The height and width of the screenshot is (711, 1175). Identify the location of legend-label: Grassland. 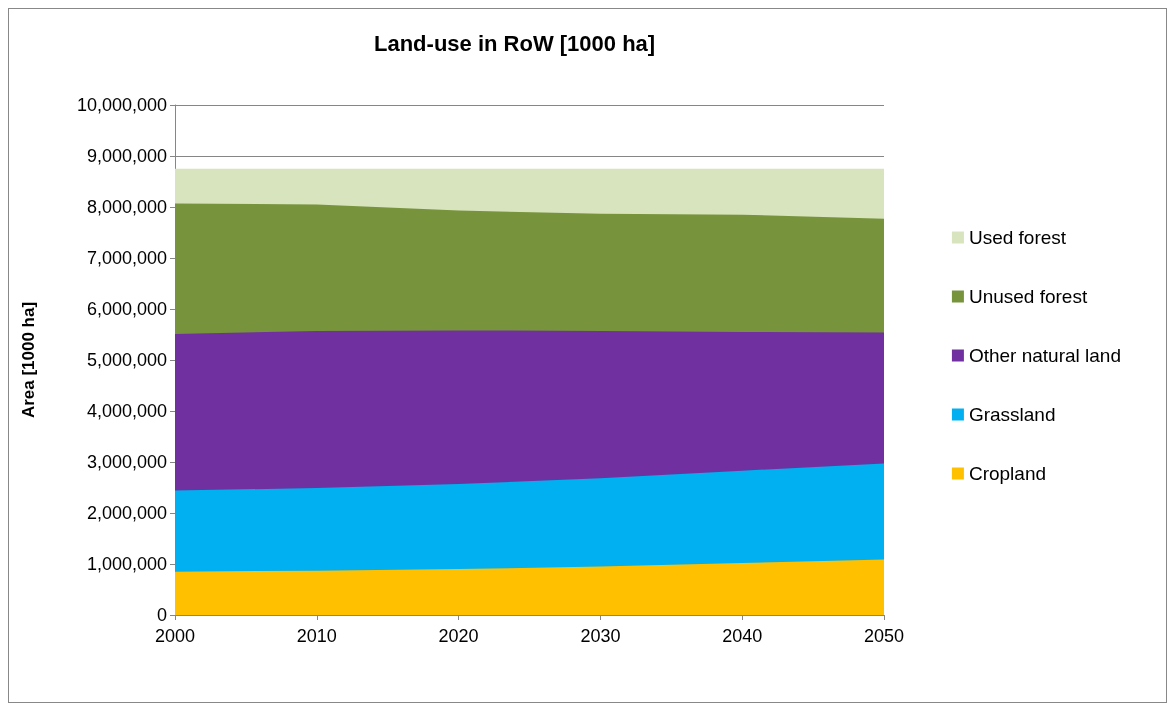
(1012, 414).